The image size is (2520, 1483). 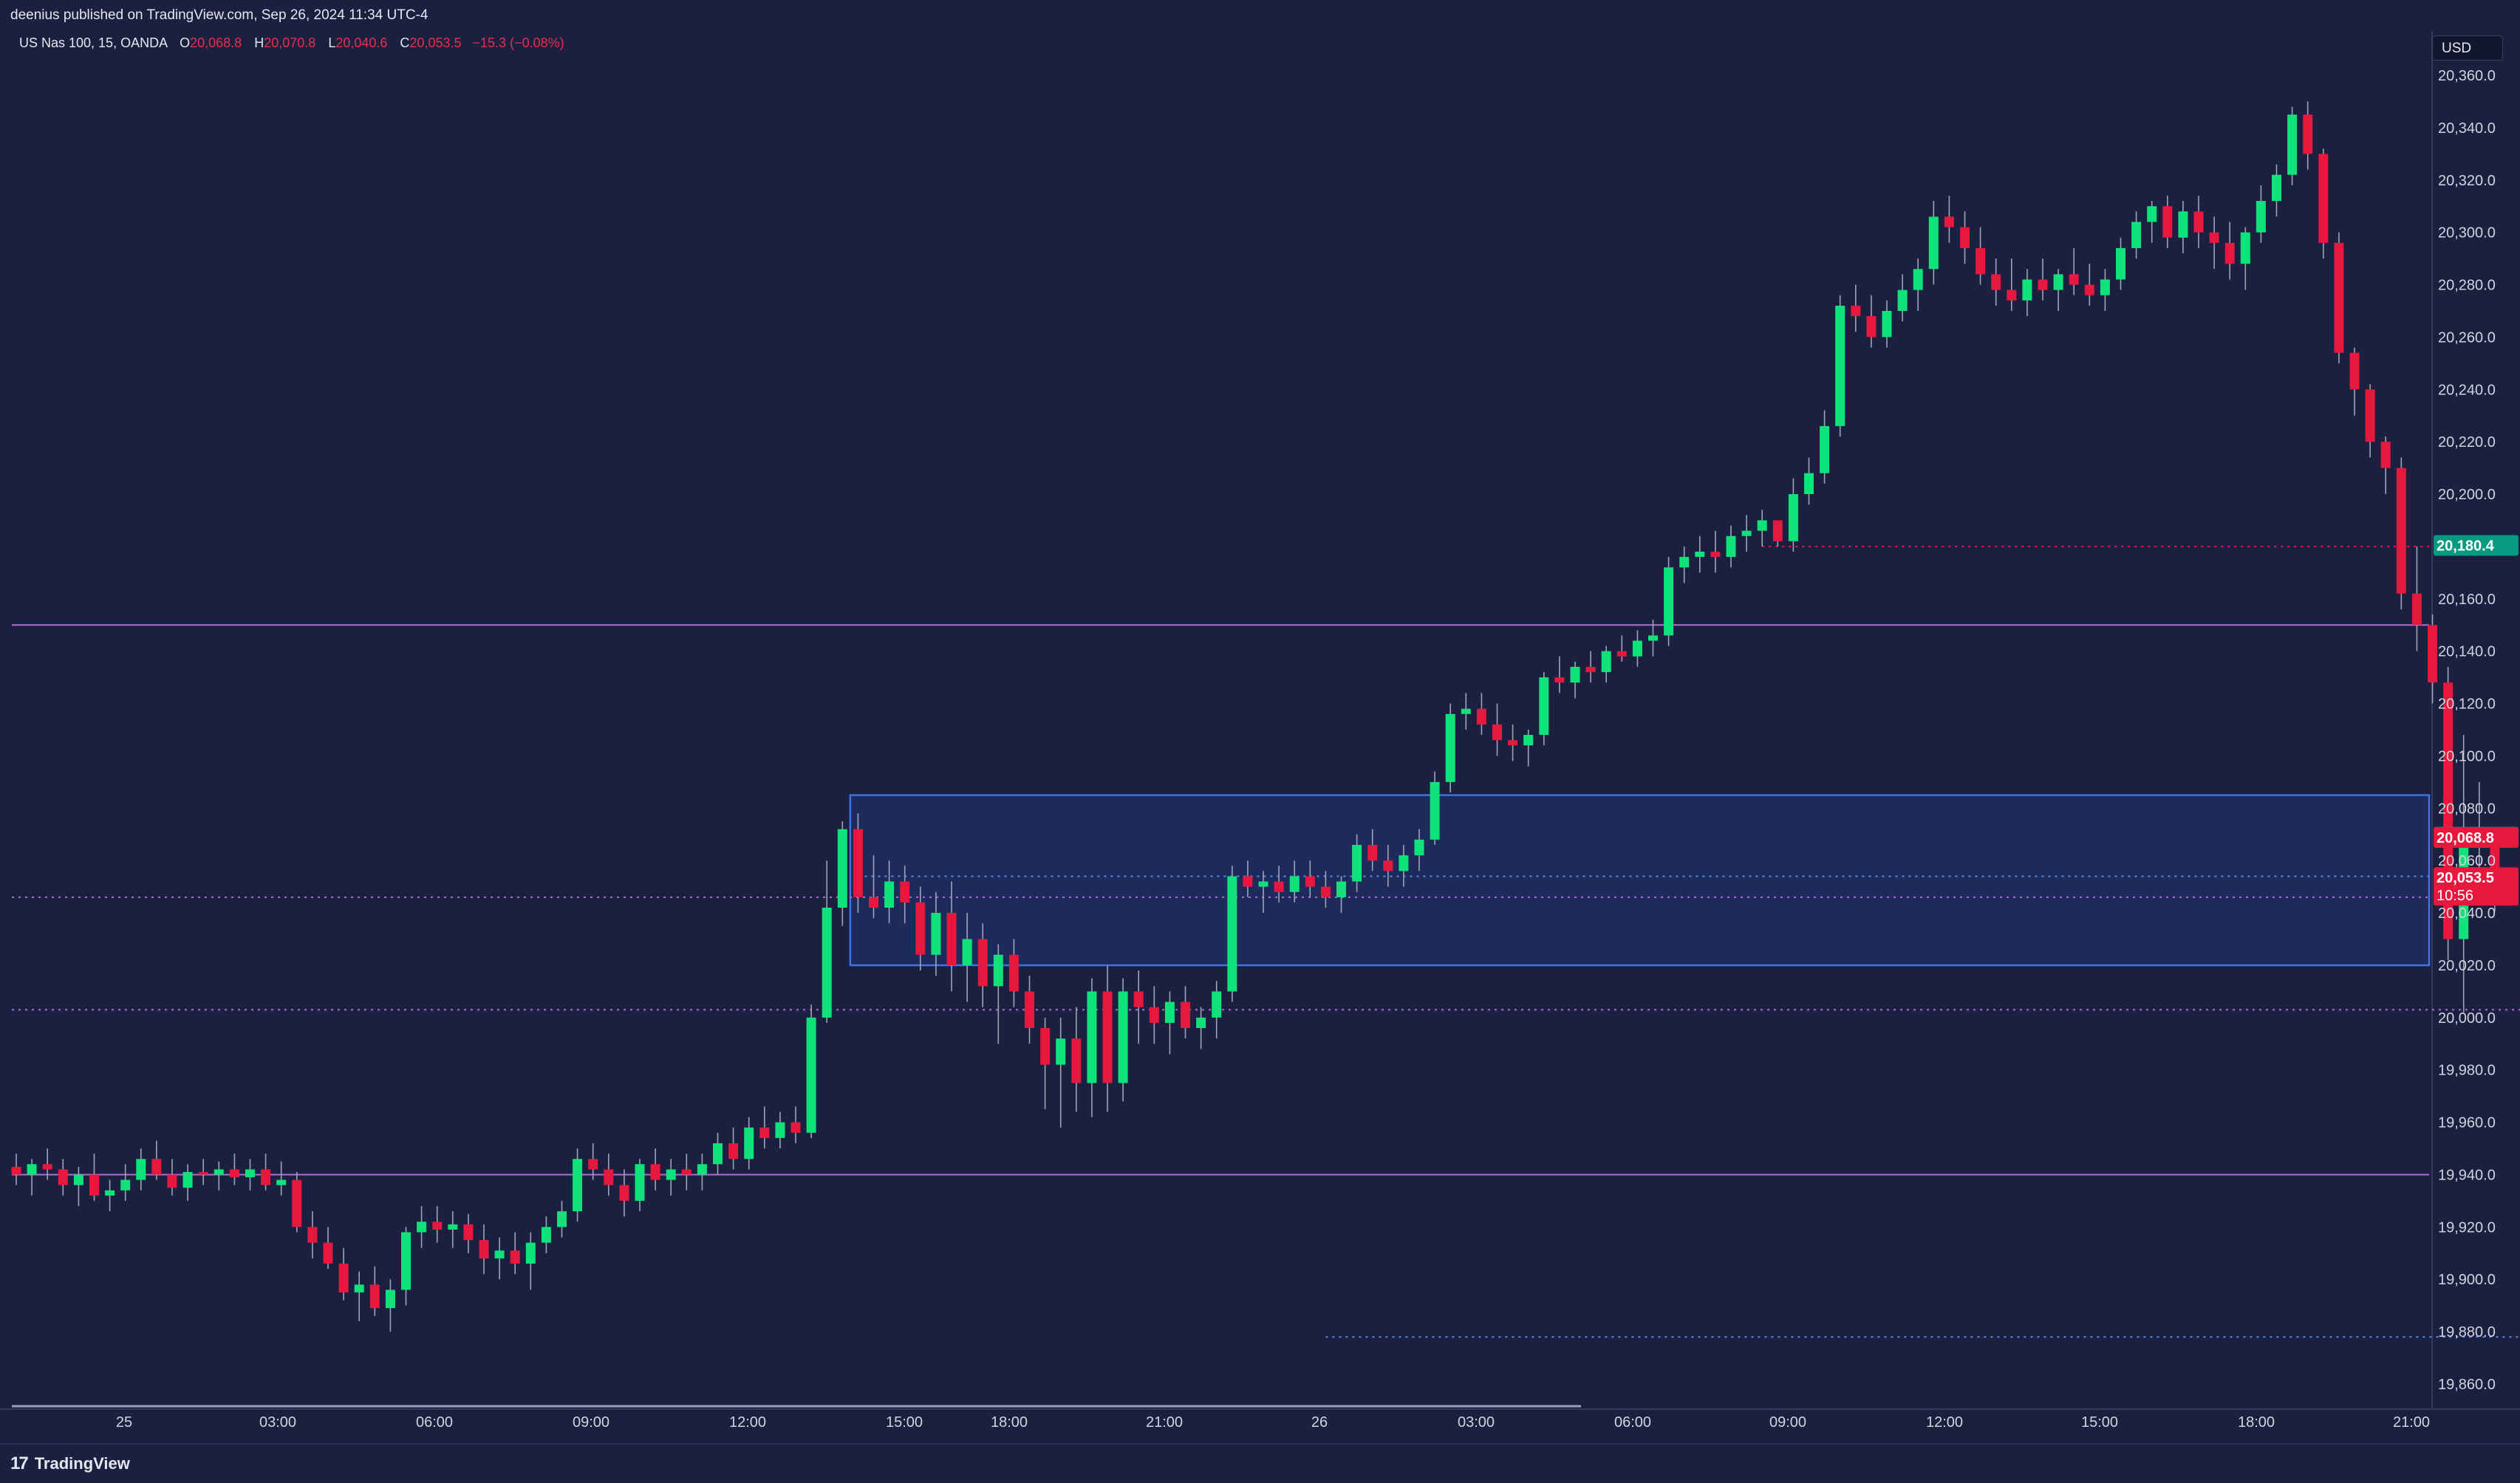 What do you see at coordinates (2467, 48) in the screenshot?
I see `currency-selector: USD` at bounding box center [2467, 48].